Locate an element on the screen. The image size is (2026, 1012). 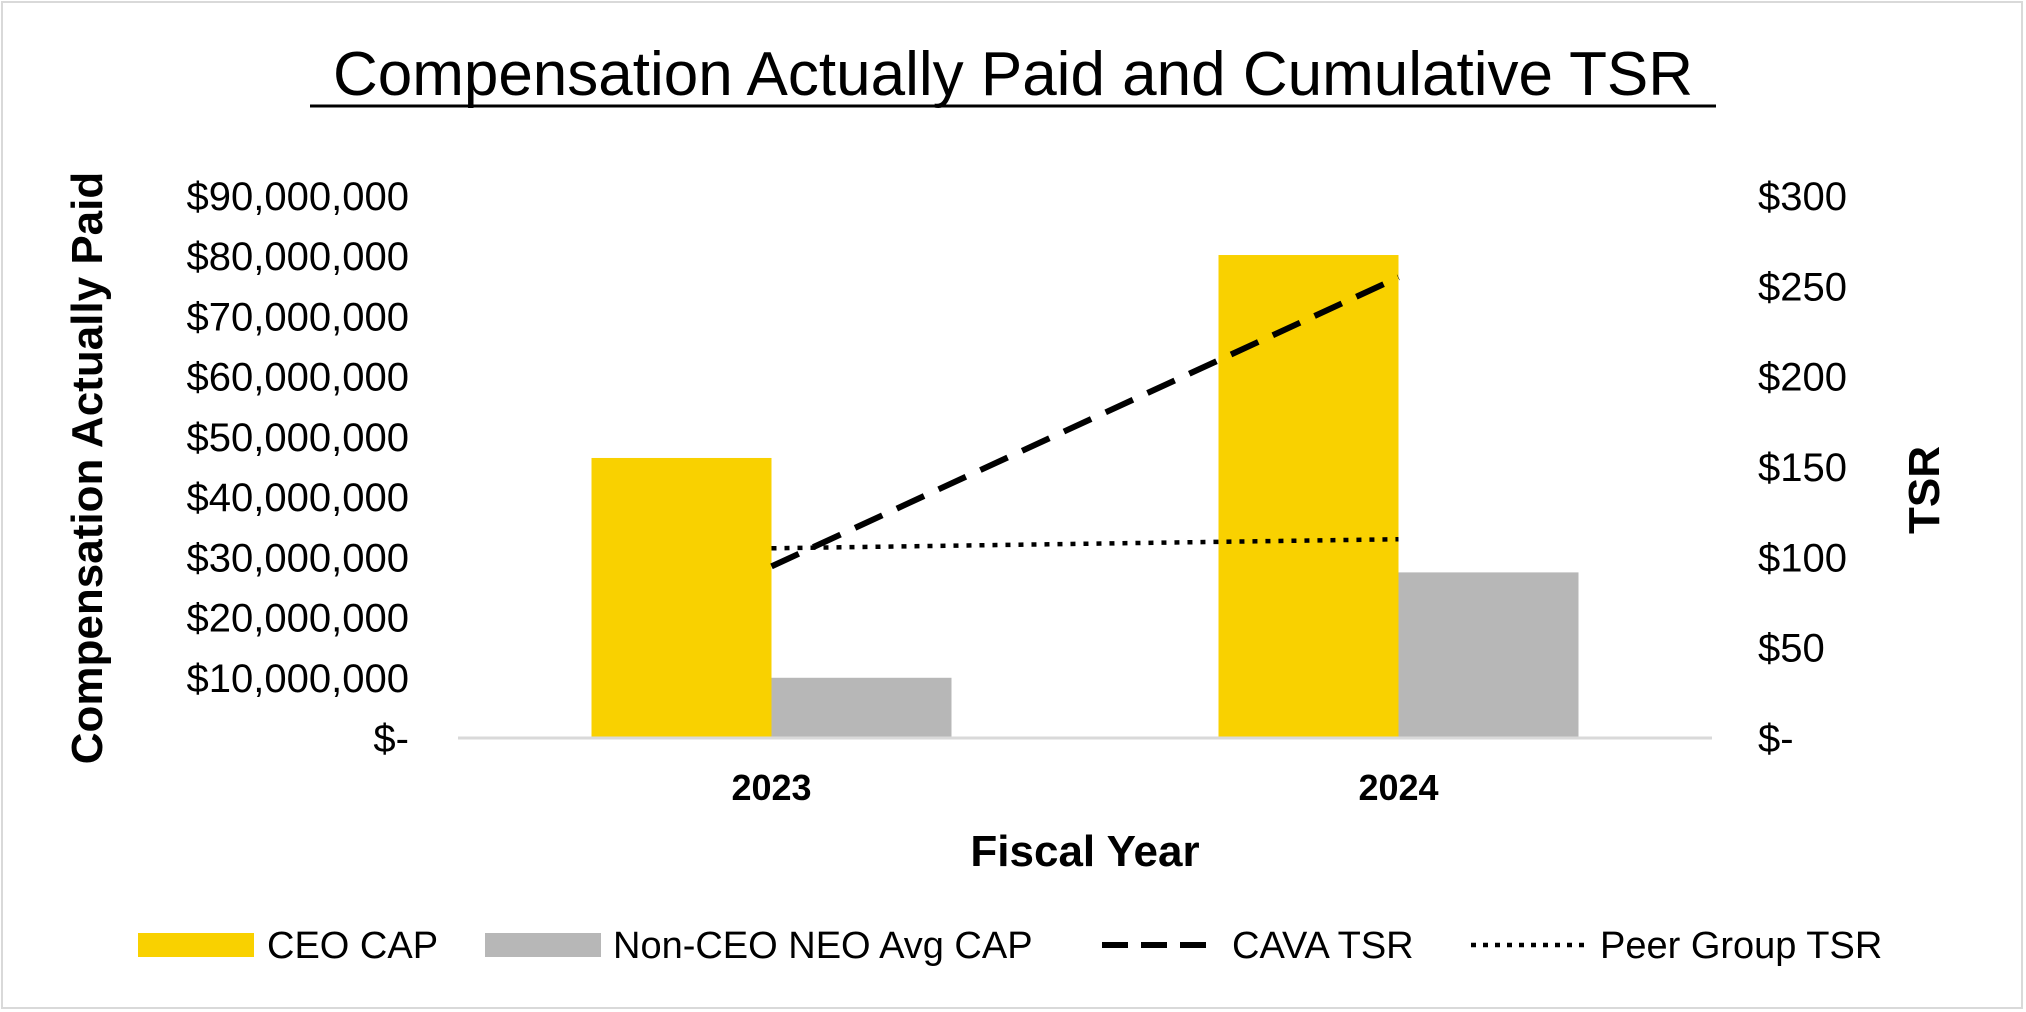
lines-layer is located at coordinates (1085, 422).